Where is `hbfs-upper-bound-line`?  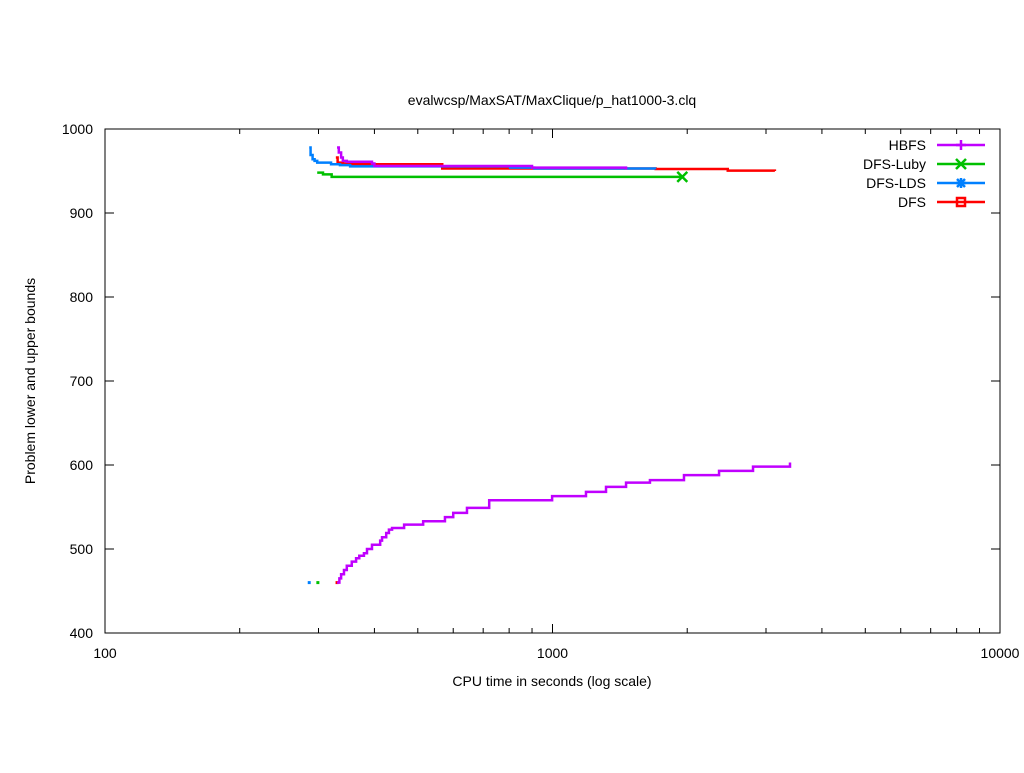 hbfs-upper-bound-line is located at coordinates (482, 158).